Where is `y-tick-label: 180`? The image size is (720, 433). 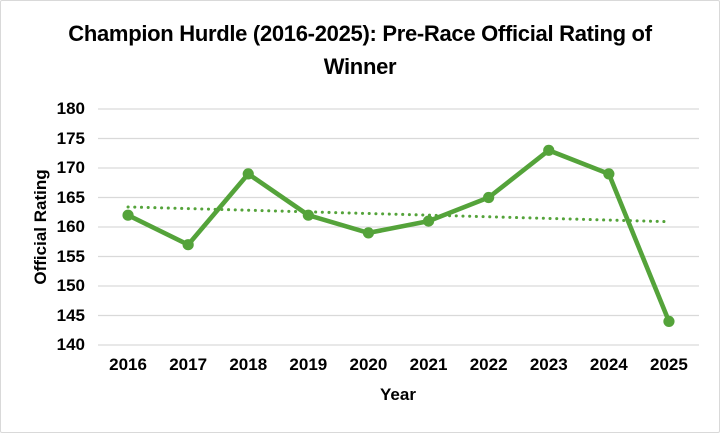 y-tick-label: 180 is located at coordinates (70, 108).